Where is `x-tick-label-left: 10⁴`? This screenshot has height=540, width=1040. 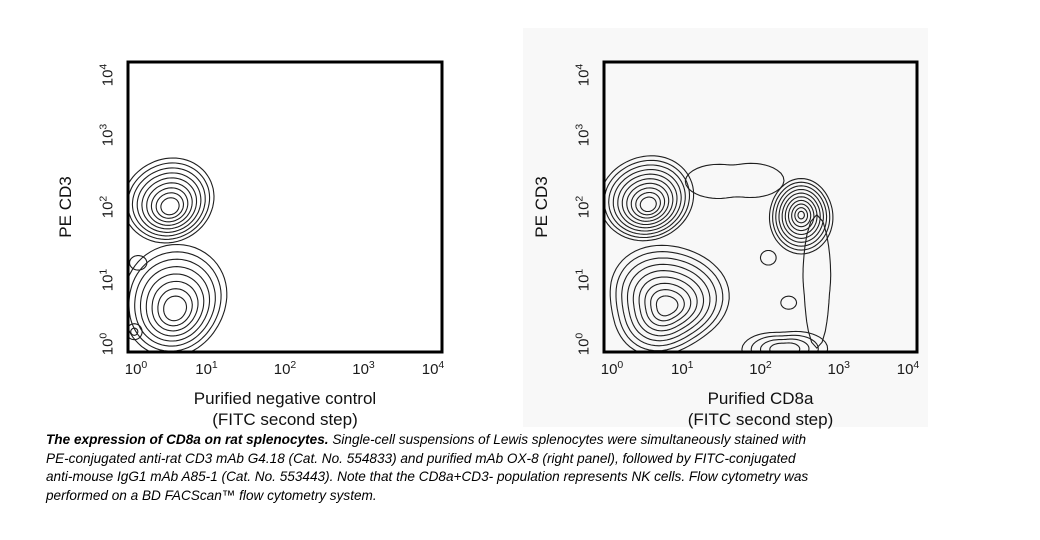
x-tick-label-left: 10⁴ is located at coordinates (433, 368).